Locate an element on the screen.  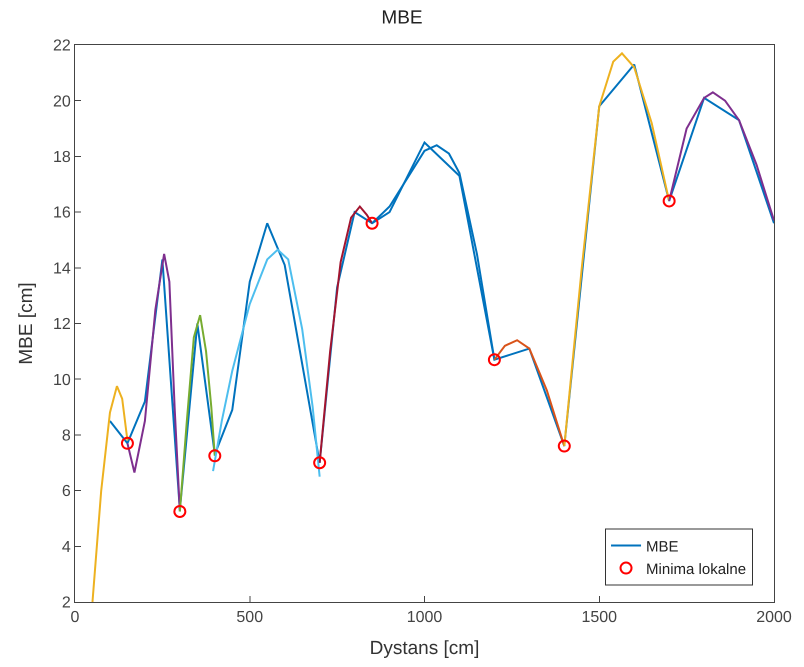
y-tick-label: 18 is located at coordinates (62, 157).